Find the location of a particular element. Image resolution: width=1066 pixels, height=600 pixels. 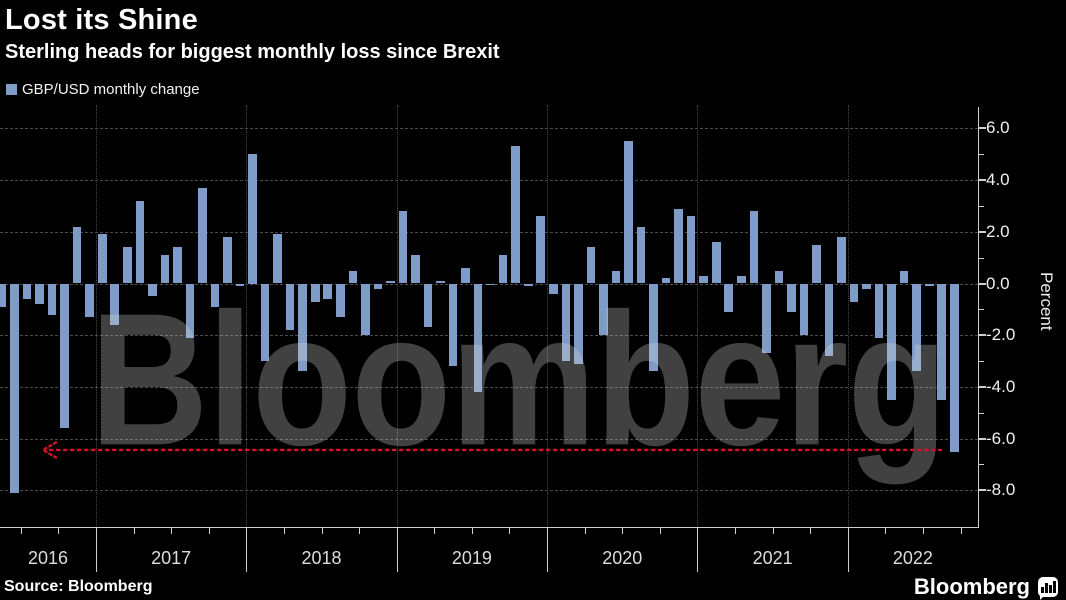

x-axis-year-label: 2017 is located at coordinates (171, 558).